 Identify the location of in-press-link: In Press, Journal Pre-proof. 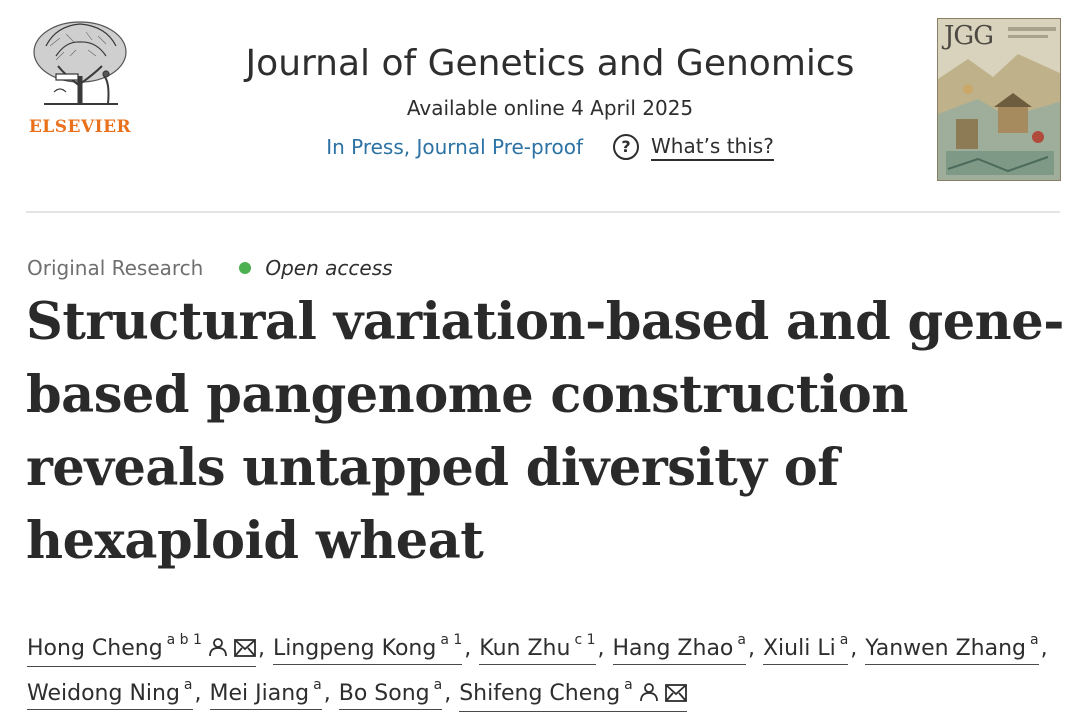
(455, 147).